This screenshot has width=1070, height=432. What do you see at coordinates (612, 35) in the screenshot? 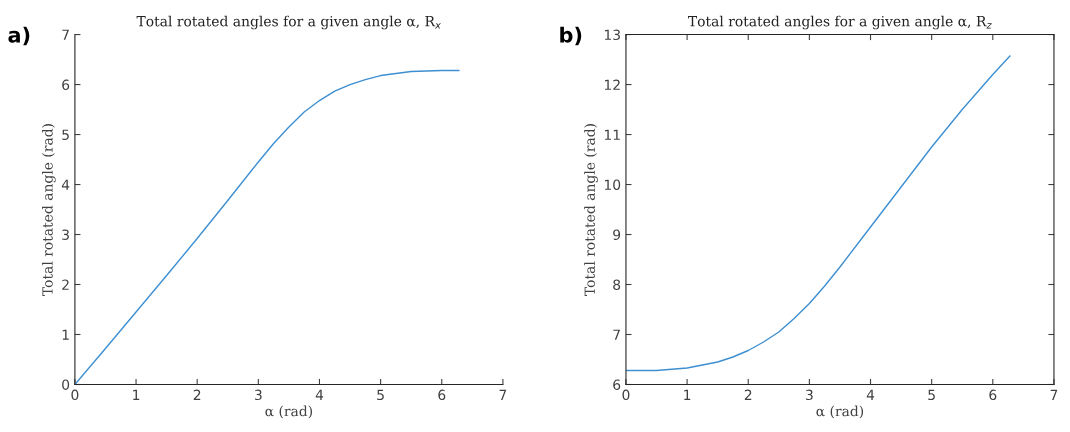
I see `y-tick-label: 13` at bounding box center [612, 35].